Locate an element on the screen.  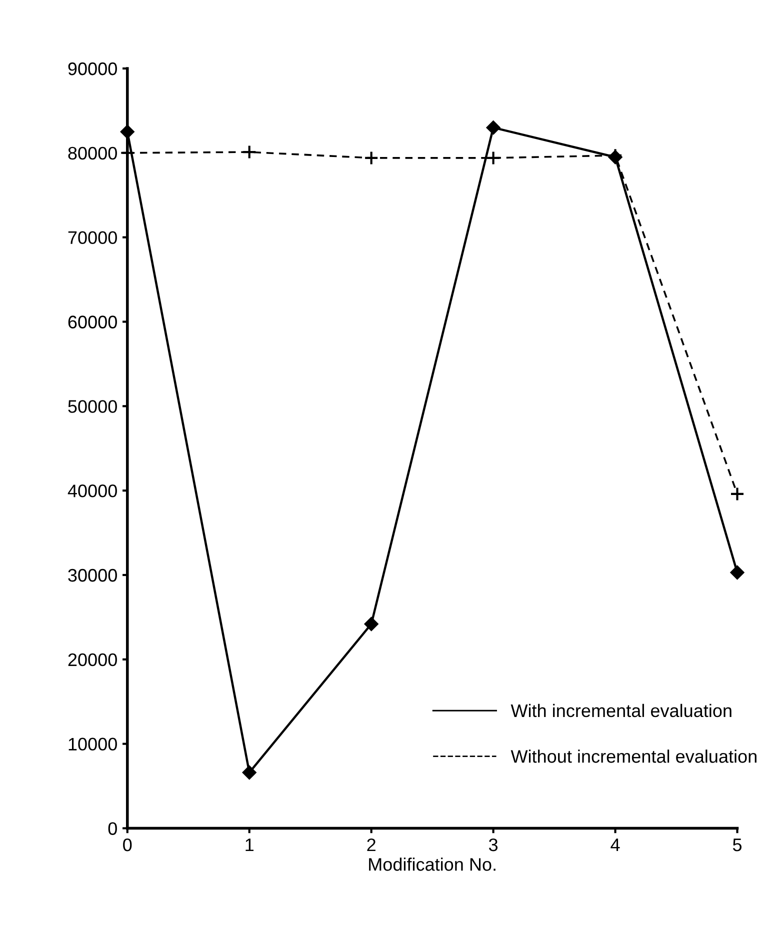
y-tick-label: 90000 is located at coordinates (92, 69).